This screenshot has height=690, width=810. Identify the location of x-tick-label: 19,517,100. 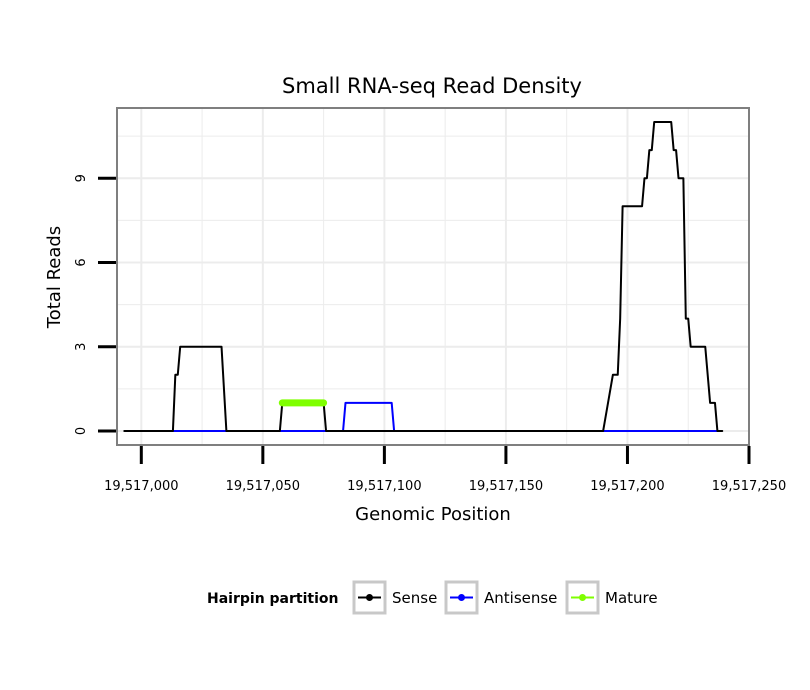
(384, 486).